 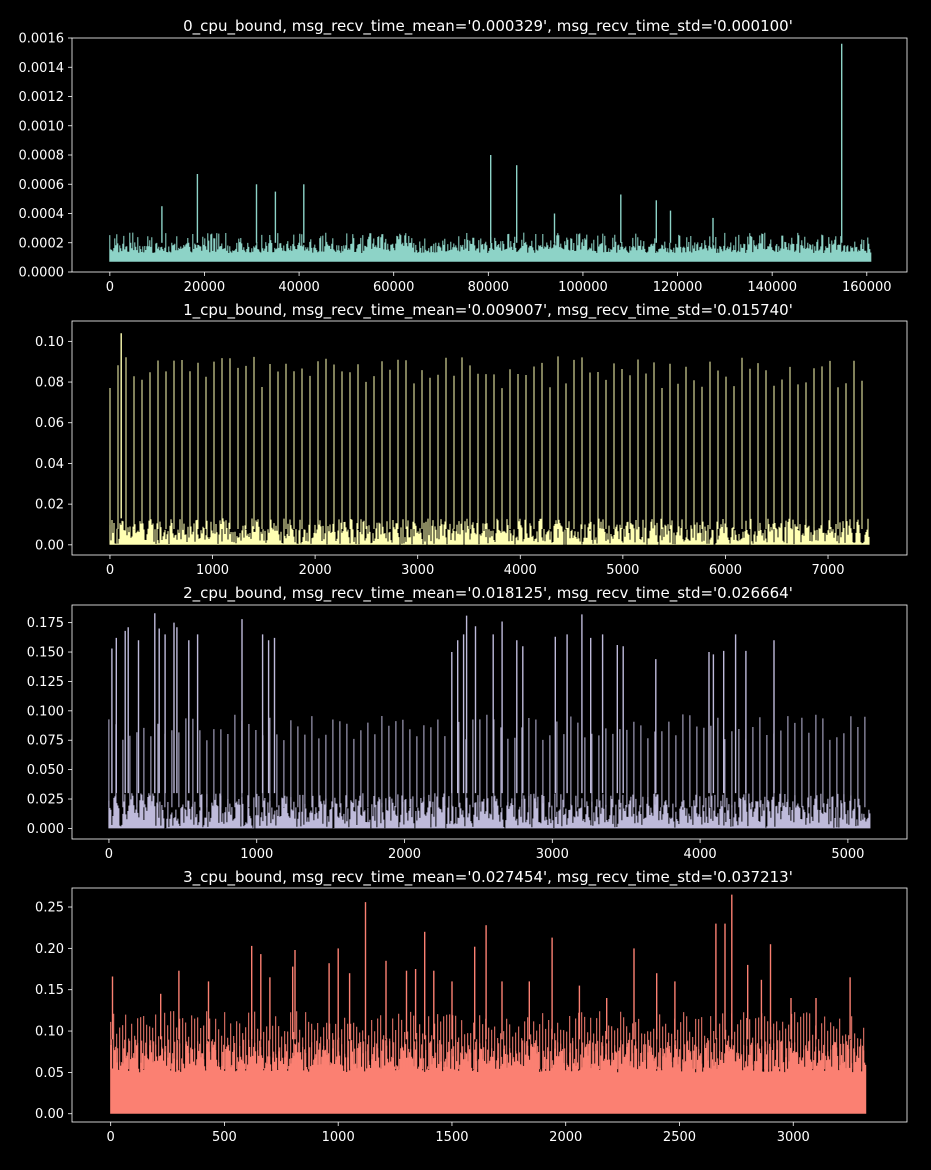 I want to click on subplot-1-x-tick-label-0: 0, so click(x=110, y=570).